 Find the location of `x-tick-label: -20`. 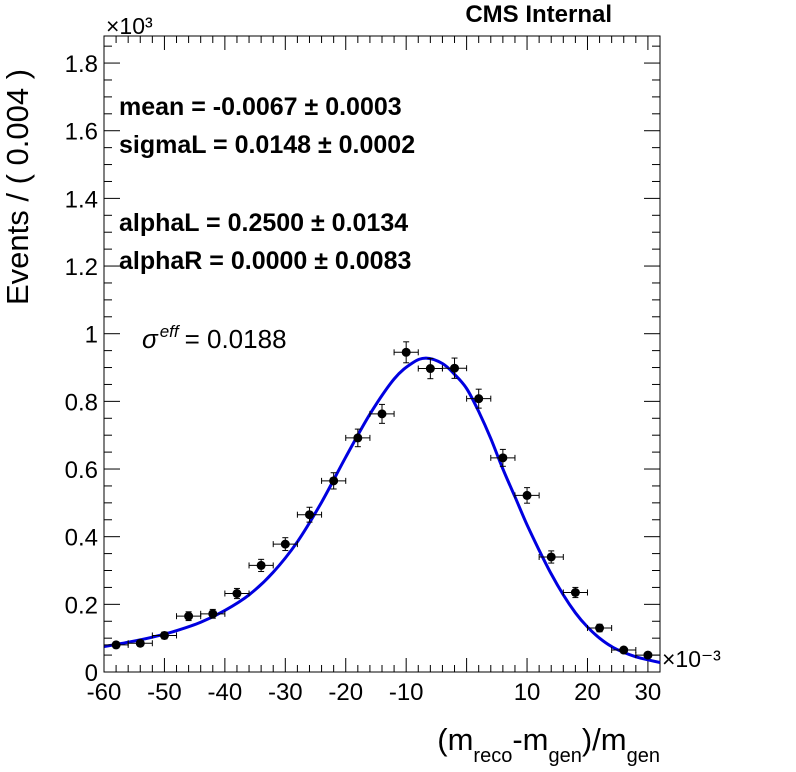

x-tick-label: -20 is located at coordinates (345, 692).